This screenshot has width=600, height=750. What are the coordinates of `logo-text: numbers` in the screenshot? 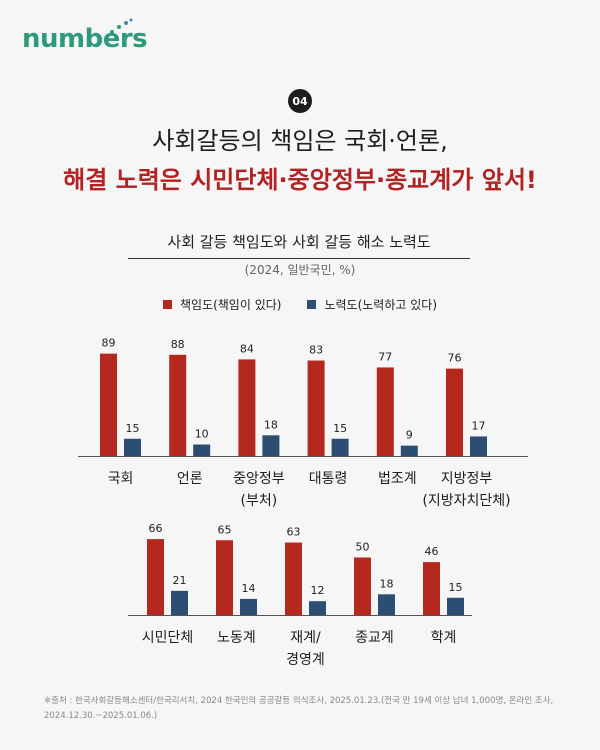 It's located at (85, 39).